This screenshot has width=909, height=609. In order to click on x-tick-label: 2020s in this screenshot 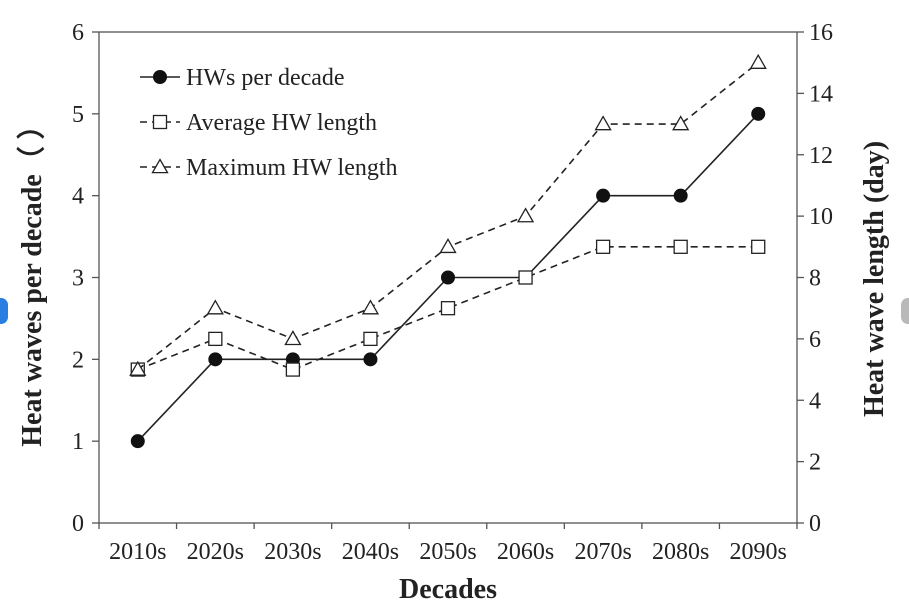, I will do `click(215, 552)`.